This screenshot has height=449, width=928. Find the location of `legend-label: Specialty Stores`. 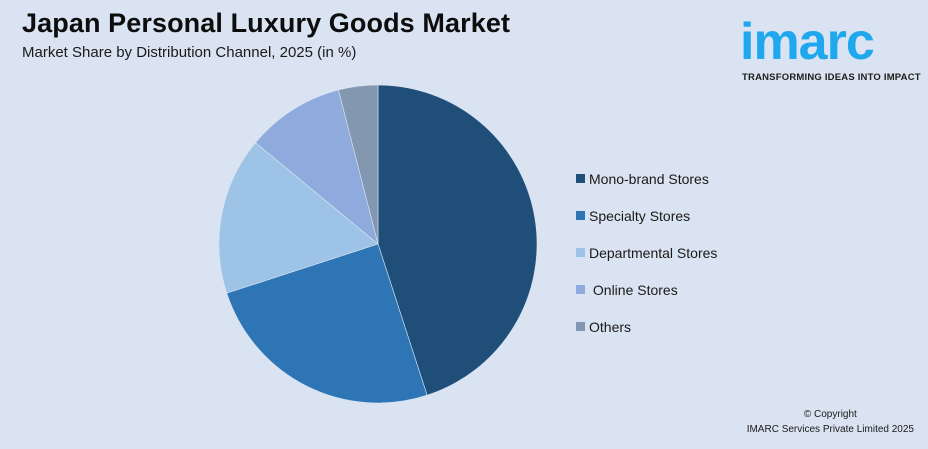

legend-label: Specialty Stores is located at coordinates (640, 215).